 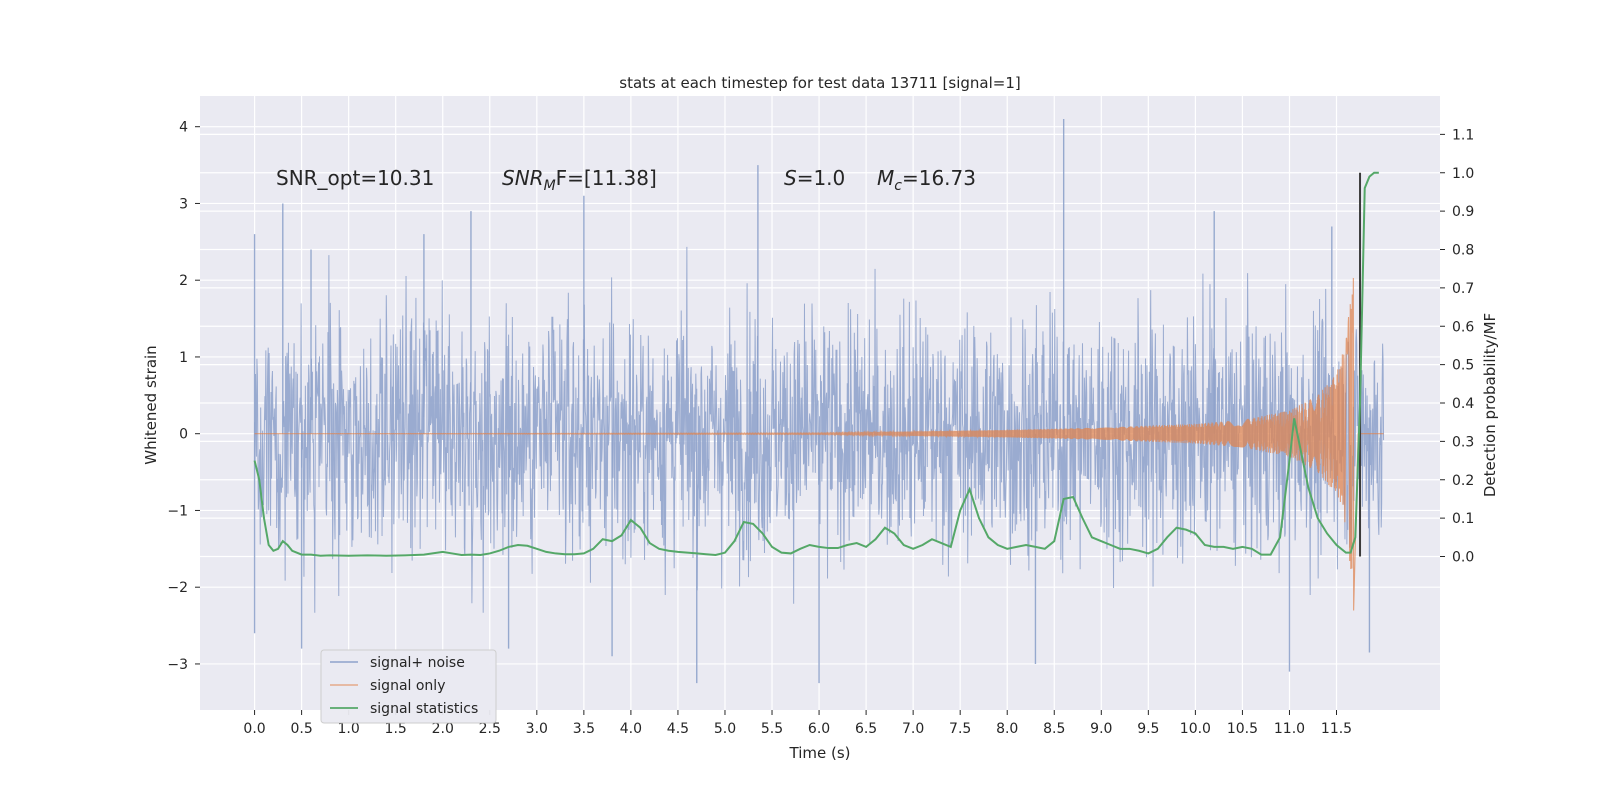 I want to click on x-tick-label: 2.5, so click(x=490, y=729).